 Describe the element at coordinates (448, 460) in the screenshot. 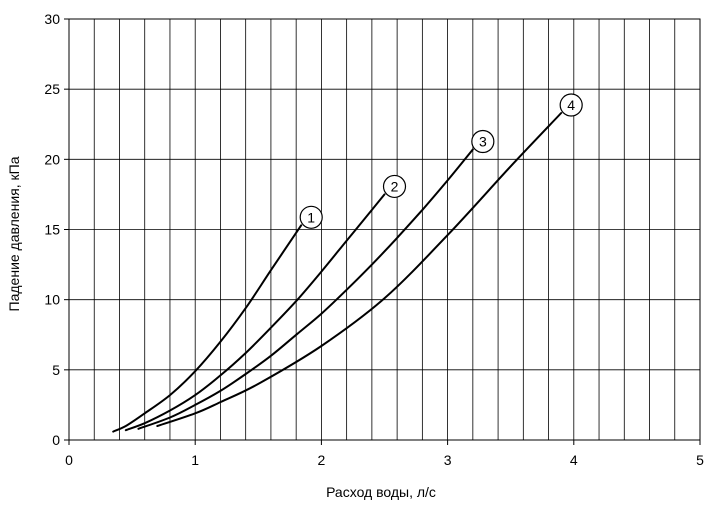

I see `x-tick-label: 3` at that location.